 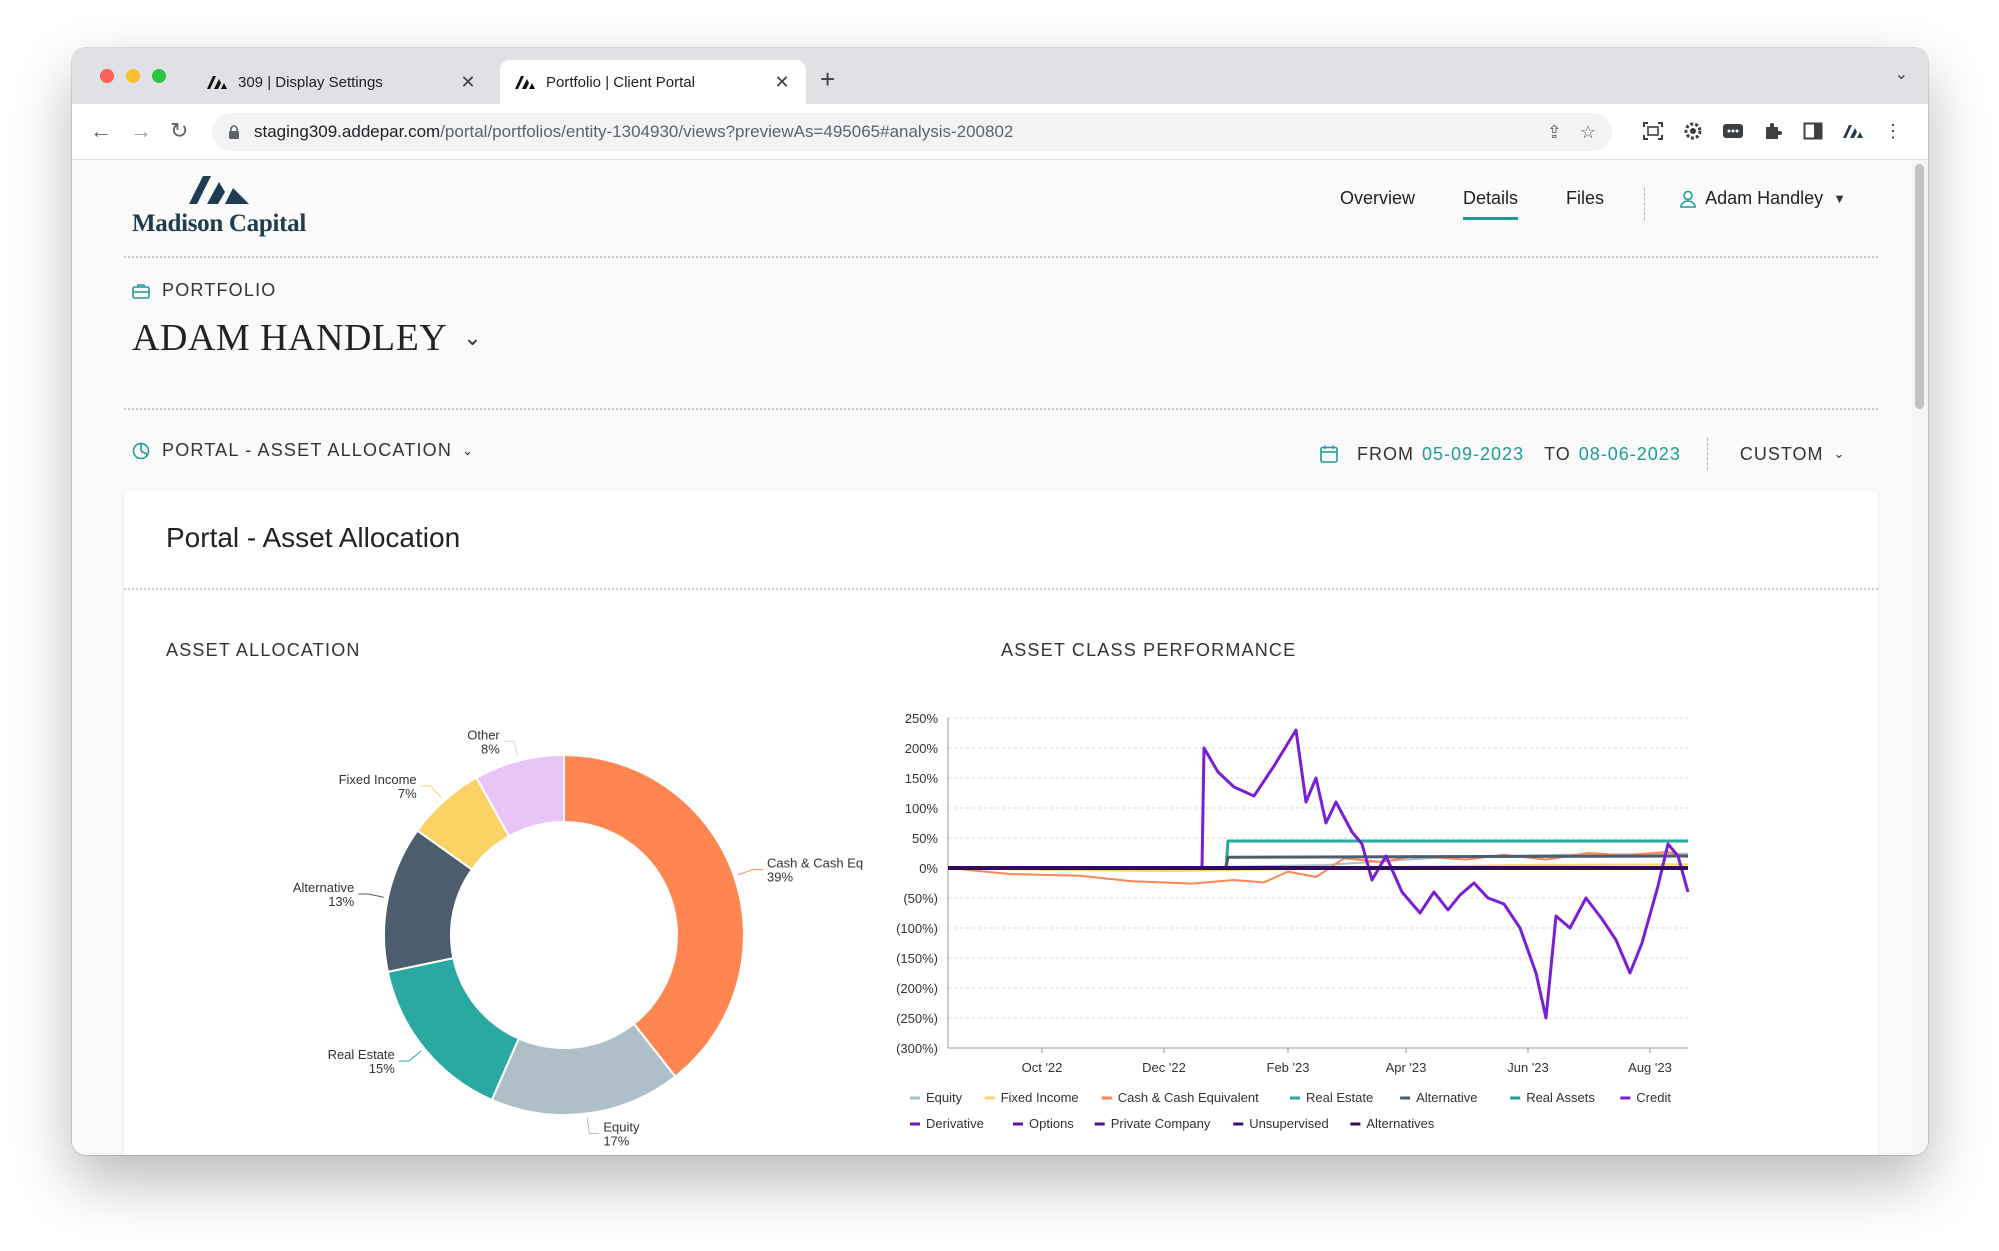 What do you see at coordinates (234, 132) in the screenshot?
I see `lock-icon` at bounding box center [234, 132].